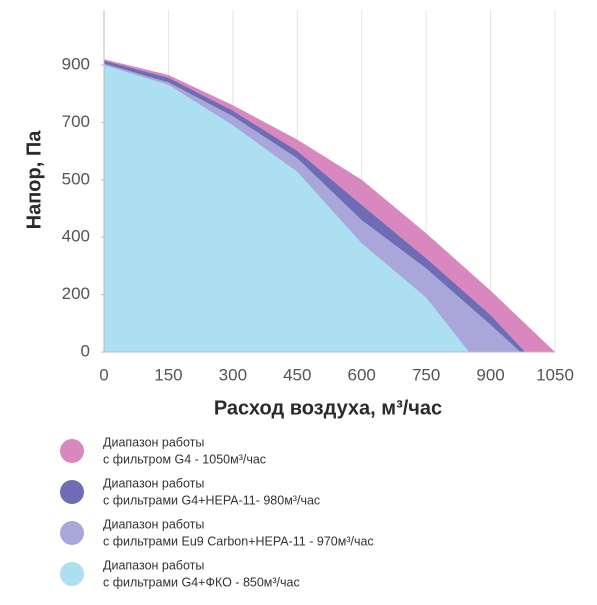 The height and width of the screenshot is (605, 597). What do you see at coordinates (201, 582) in the screenshot?
I see `legend-label: с фильтрами G4+ФКО - 850м³/час` at bounding box center [201, 582].